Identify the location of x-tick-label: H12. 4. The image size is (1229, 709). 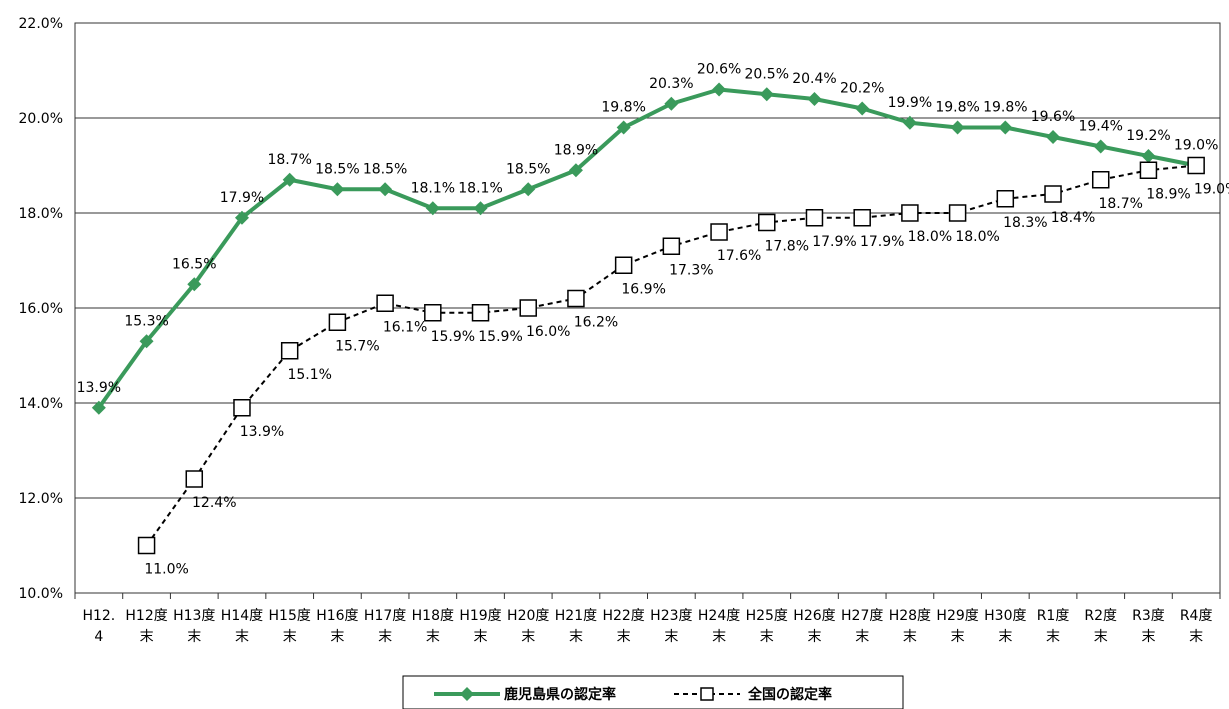
(98, 626).